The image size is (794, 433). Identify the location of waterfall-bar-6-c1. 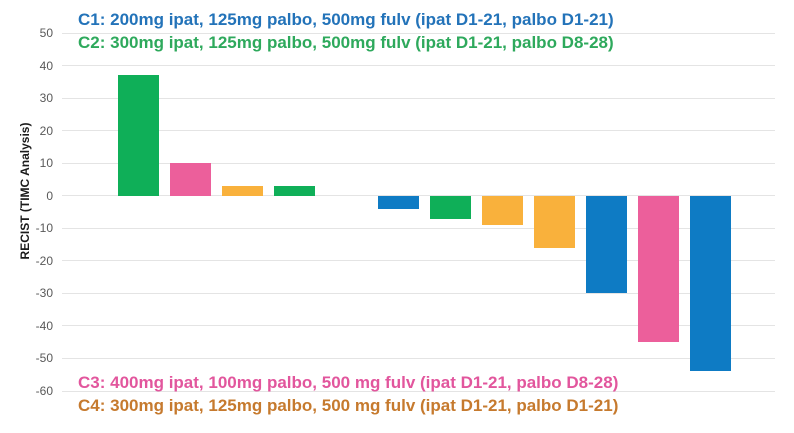
(398, 202).